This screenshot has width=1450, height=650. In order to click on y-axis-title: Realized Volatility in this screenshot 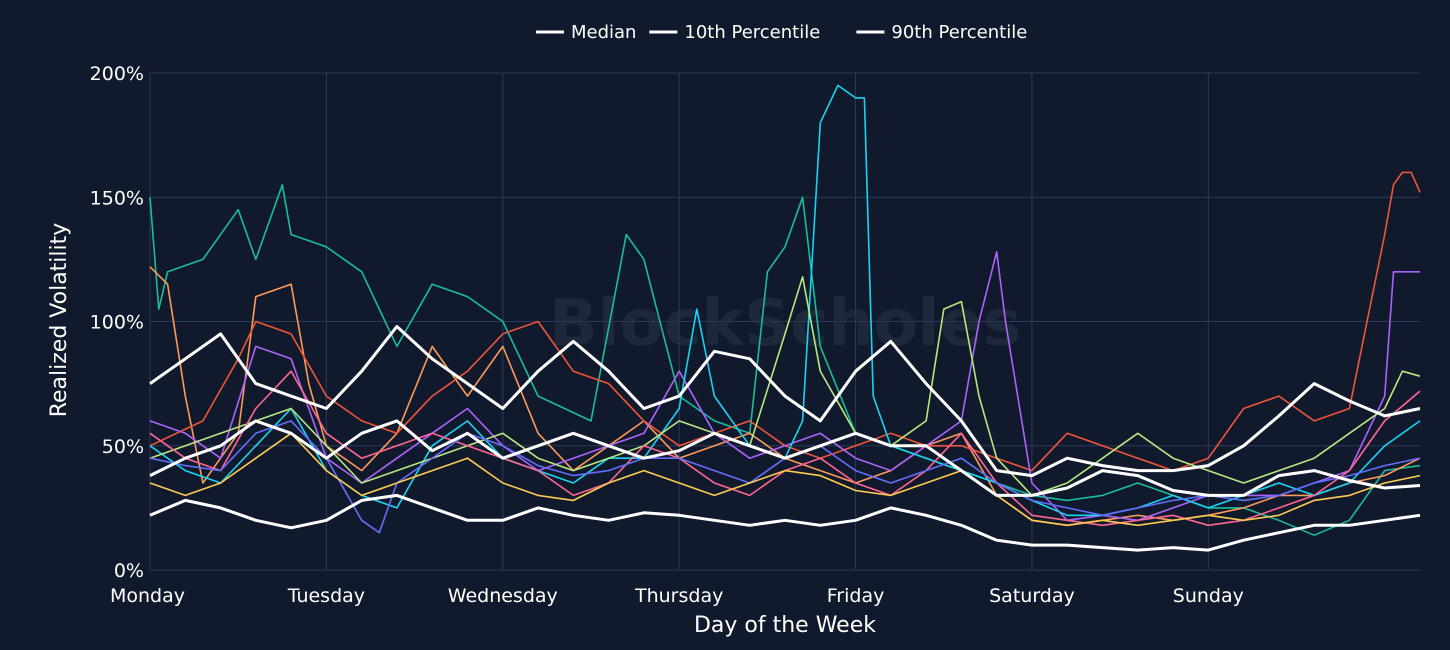, I will do `click(59, 320)`.